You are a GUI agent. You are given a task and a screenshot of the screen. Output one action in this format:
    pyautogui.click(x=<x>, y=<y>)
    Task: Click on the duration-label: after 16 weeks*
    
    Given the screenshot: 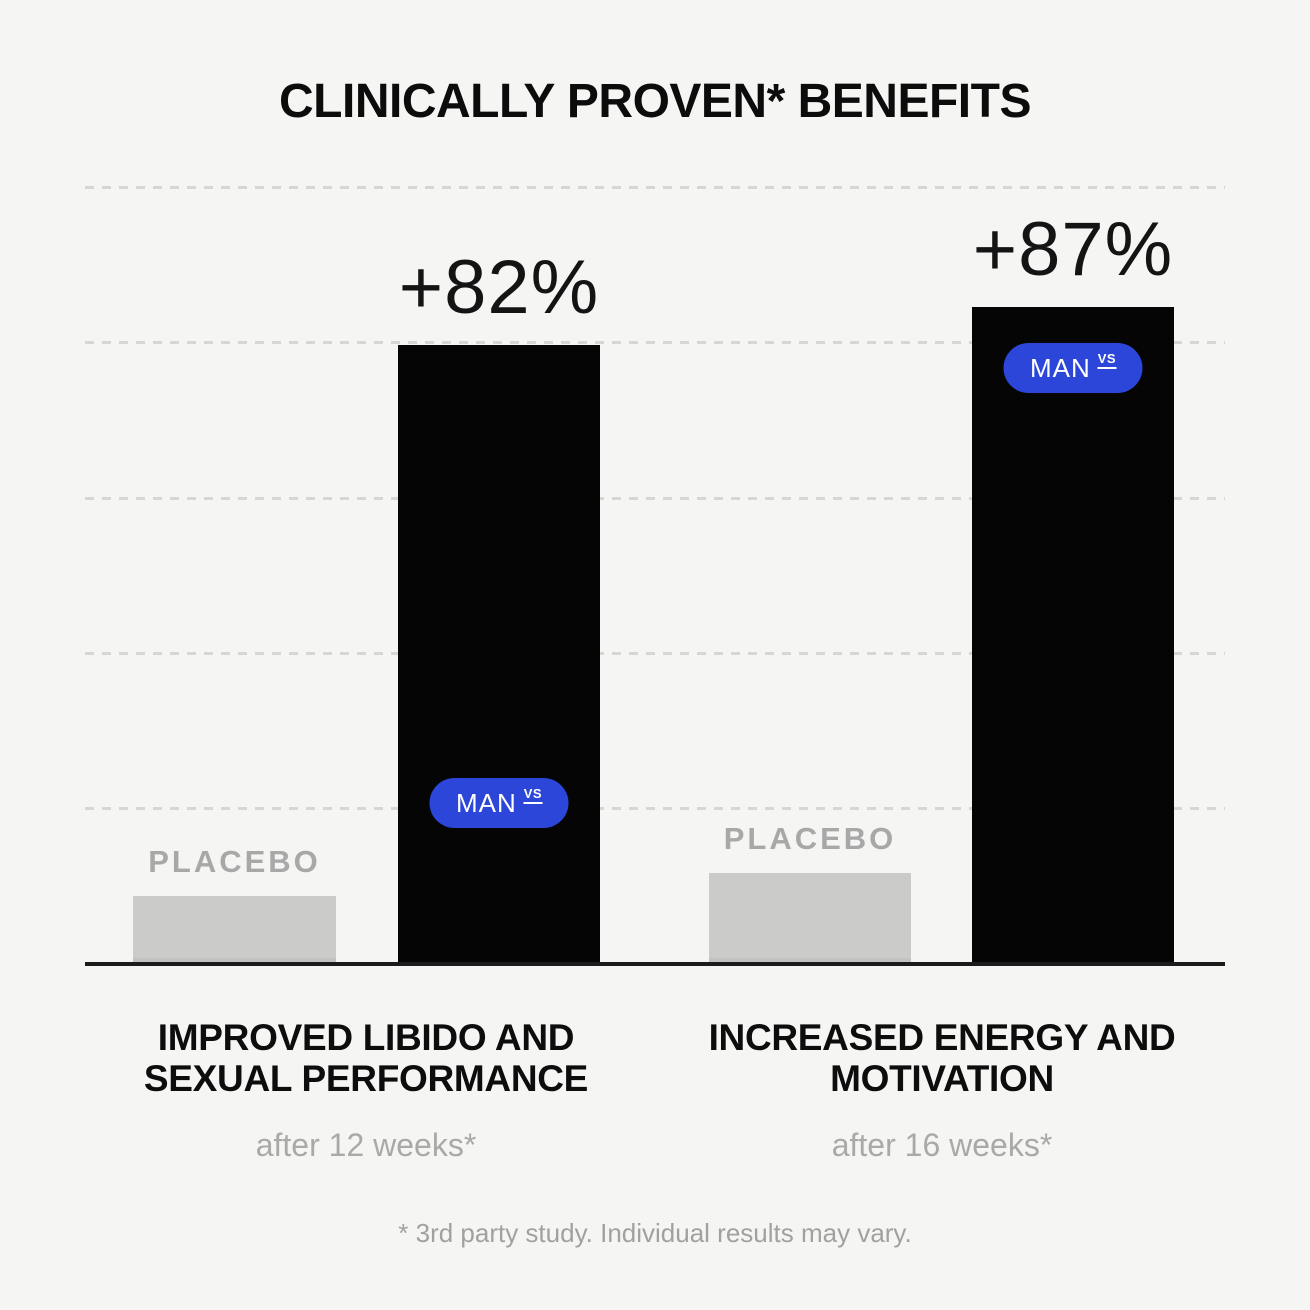 What is the action you would take?
    pyautogui.click(x=942, y=1145)
    